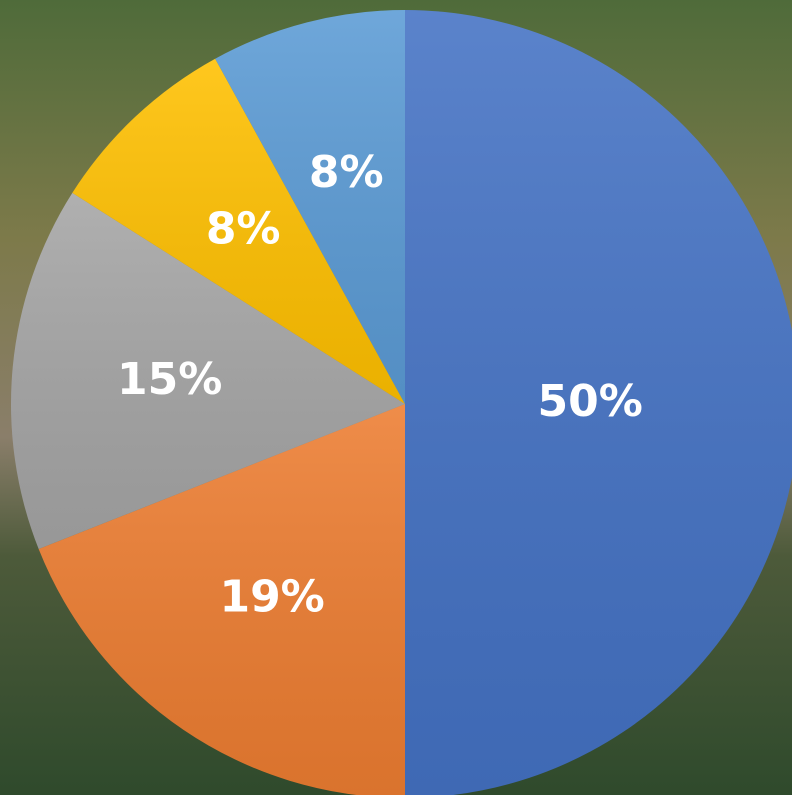 The image size is (792, 795). What do you see at coordinates (169, 379) in the screenshot?
I see `data-label: 15%` at bounding box center [169, 379].